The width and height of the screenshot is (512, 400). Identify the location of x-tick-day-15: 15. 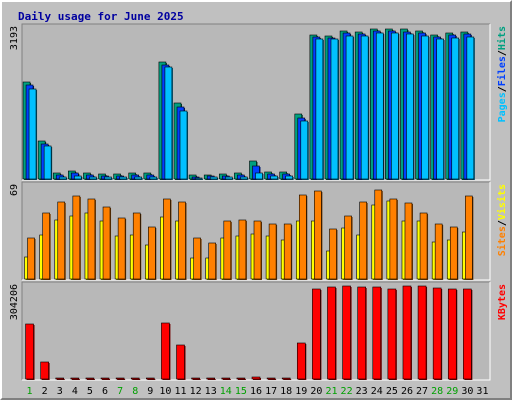
(241, 391).